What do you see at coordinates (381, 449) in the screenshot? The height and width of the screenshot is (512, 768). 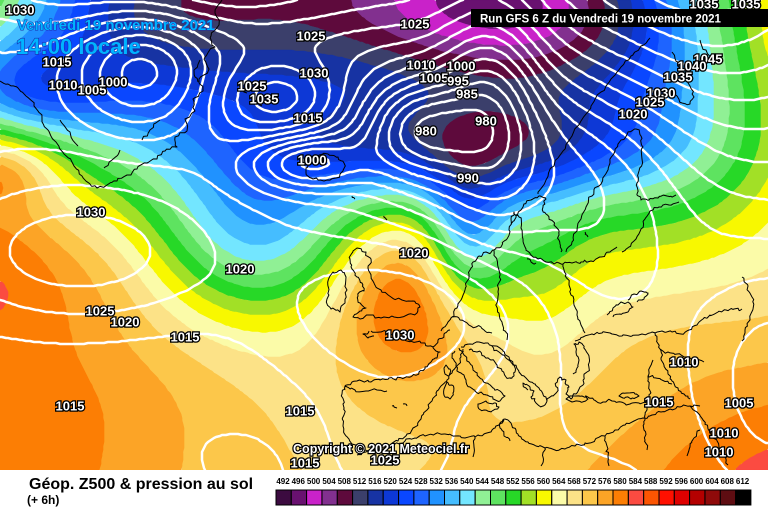 I see `svg-text: Copyright © 2021 Meteociel.fr` at bounding box center [381, 449].